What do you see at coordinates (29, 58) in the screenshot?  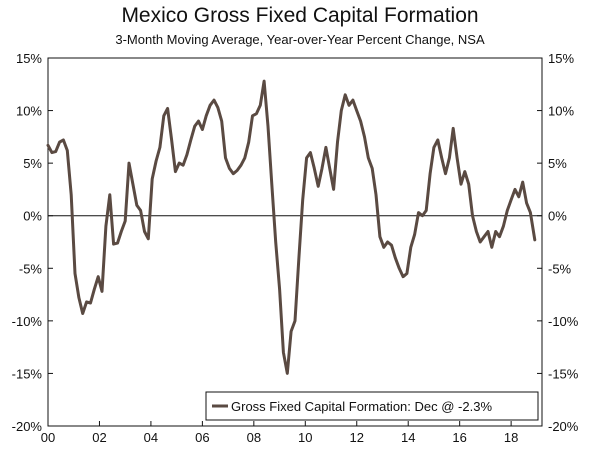 I see `y-tick-label-left: 15%` at bounding box center [29, 58].